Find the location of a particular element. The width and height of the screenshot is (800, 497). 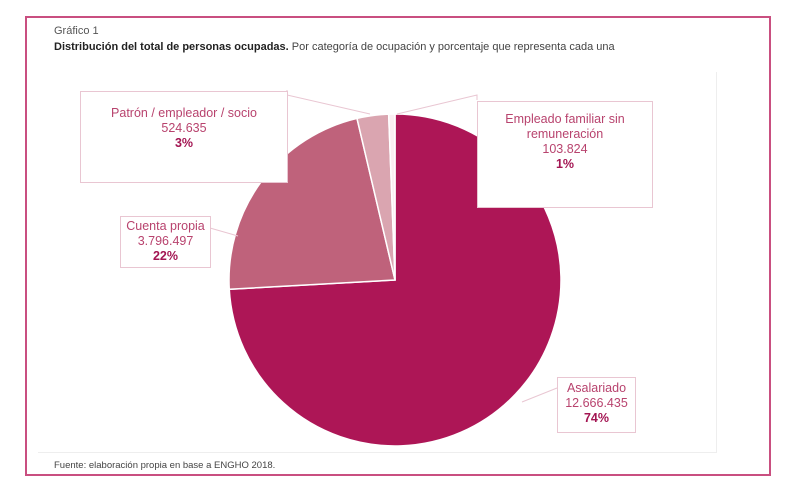

slice-label-line2: remuneración is located at coordinates (565, 134).